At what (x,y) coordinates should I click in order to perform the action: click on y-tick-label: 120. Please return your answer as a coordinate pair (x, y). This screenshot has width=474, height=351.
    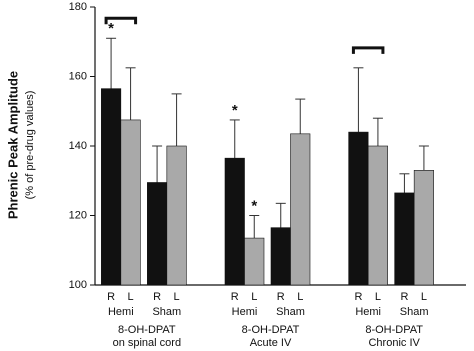
    Looking at the image, I should click on (78, 215).